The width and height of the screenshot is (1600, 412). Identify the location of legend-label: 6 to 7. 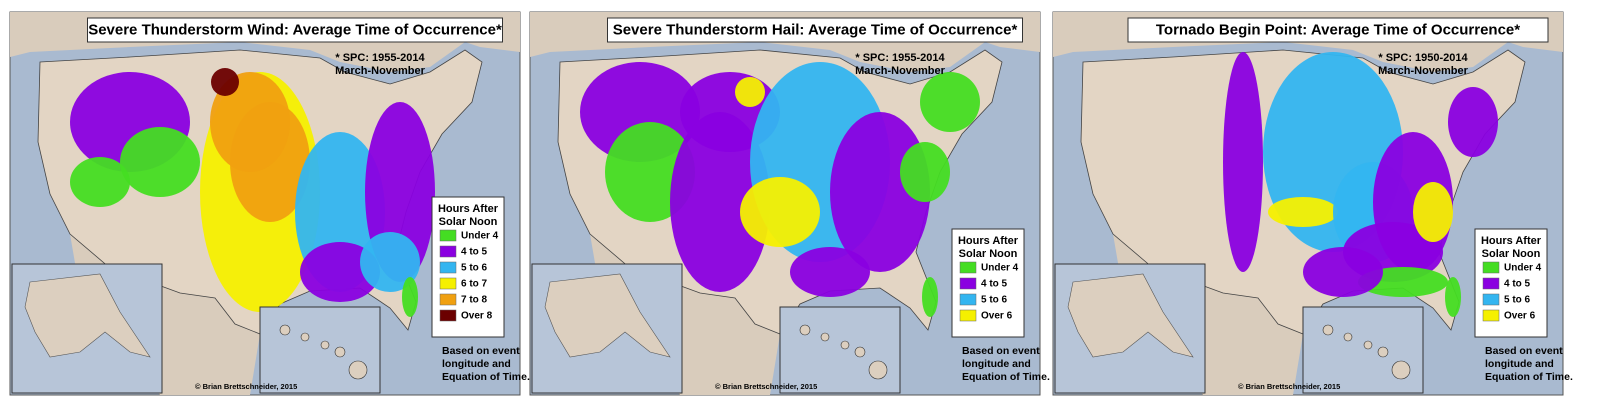
(474, 284).